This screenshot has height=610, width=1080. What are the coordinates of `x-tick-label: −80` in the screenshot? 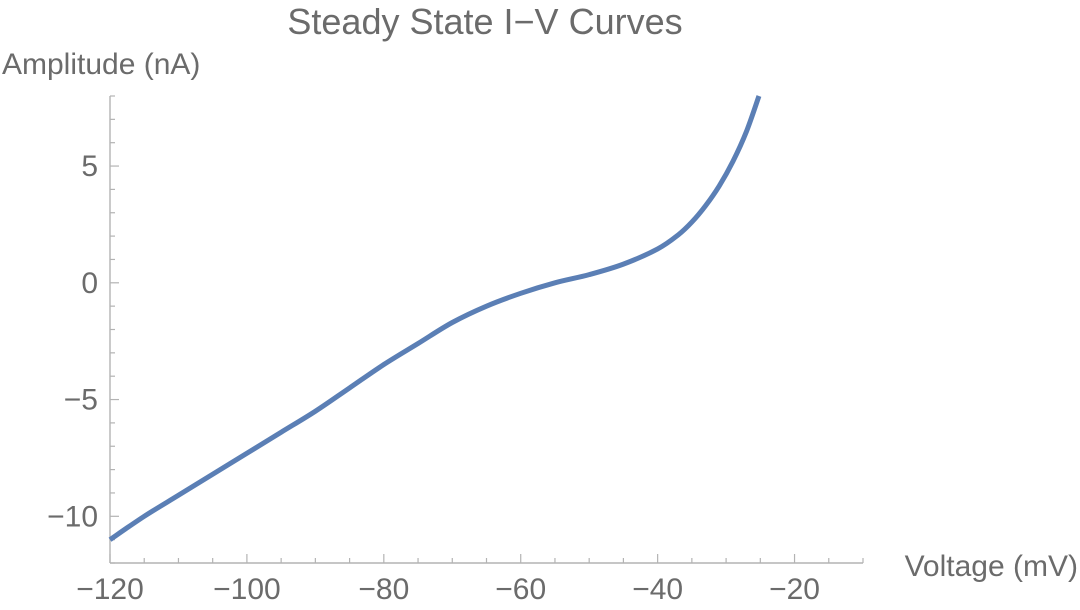 It's located at (383, 589).